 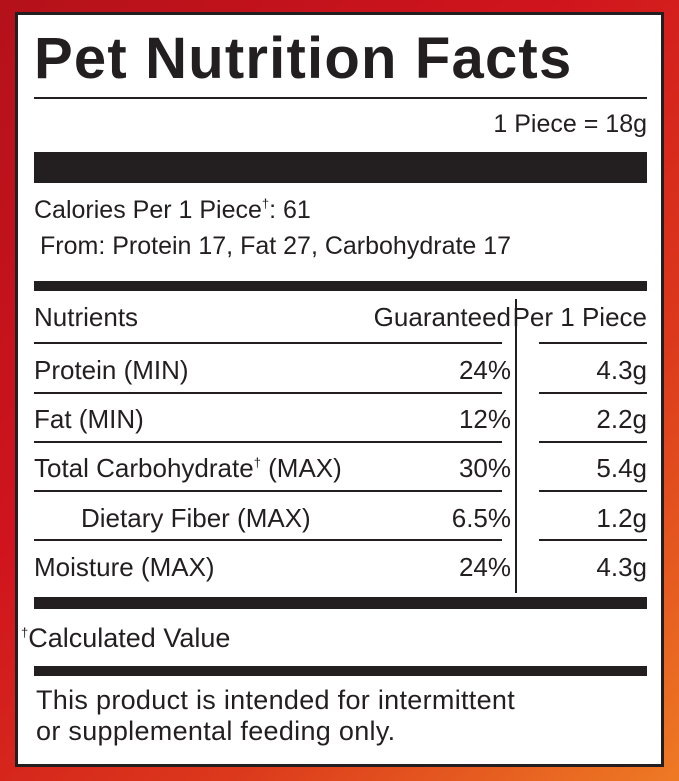 What do you see at coordinates (484, 567) in the screenshot?
I see `row-moisture-guaranteed: 24%` at bounding box center [484, 567].